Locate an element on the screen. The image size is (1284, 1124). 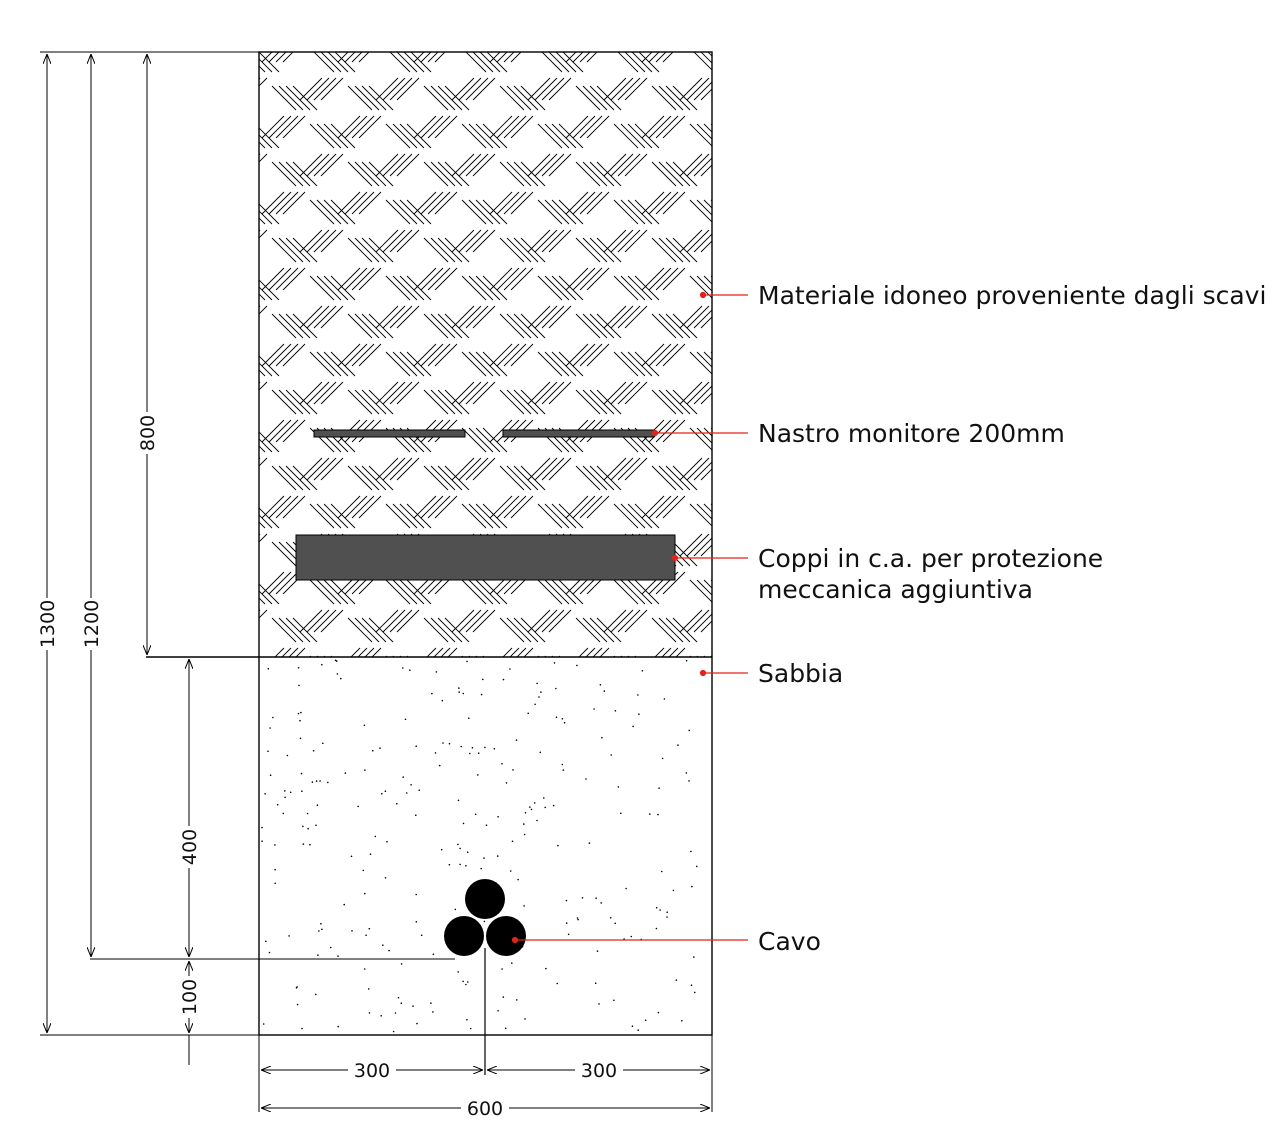
dim-300-right-text: 300 is located at coordinates (599, 1071).